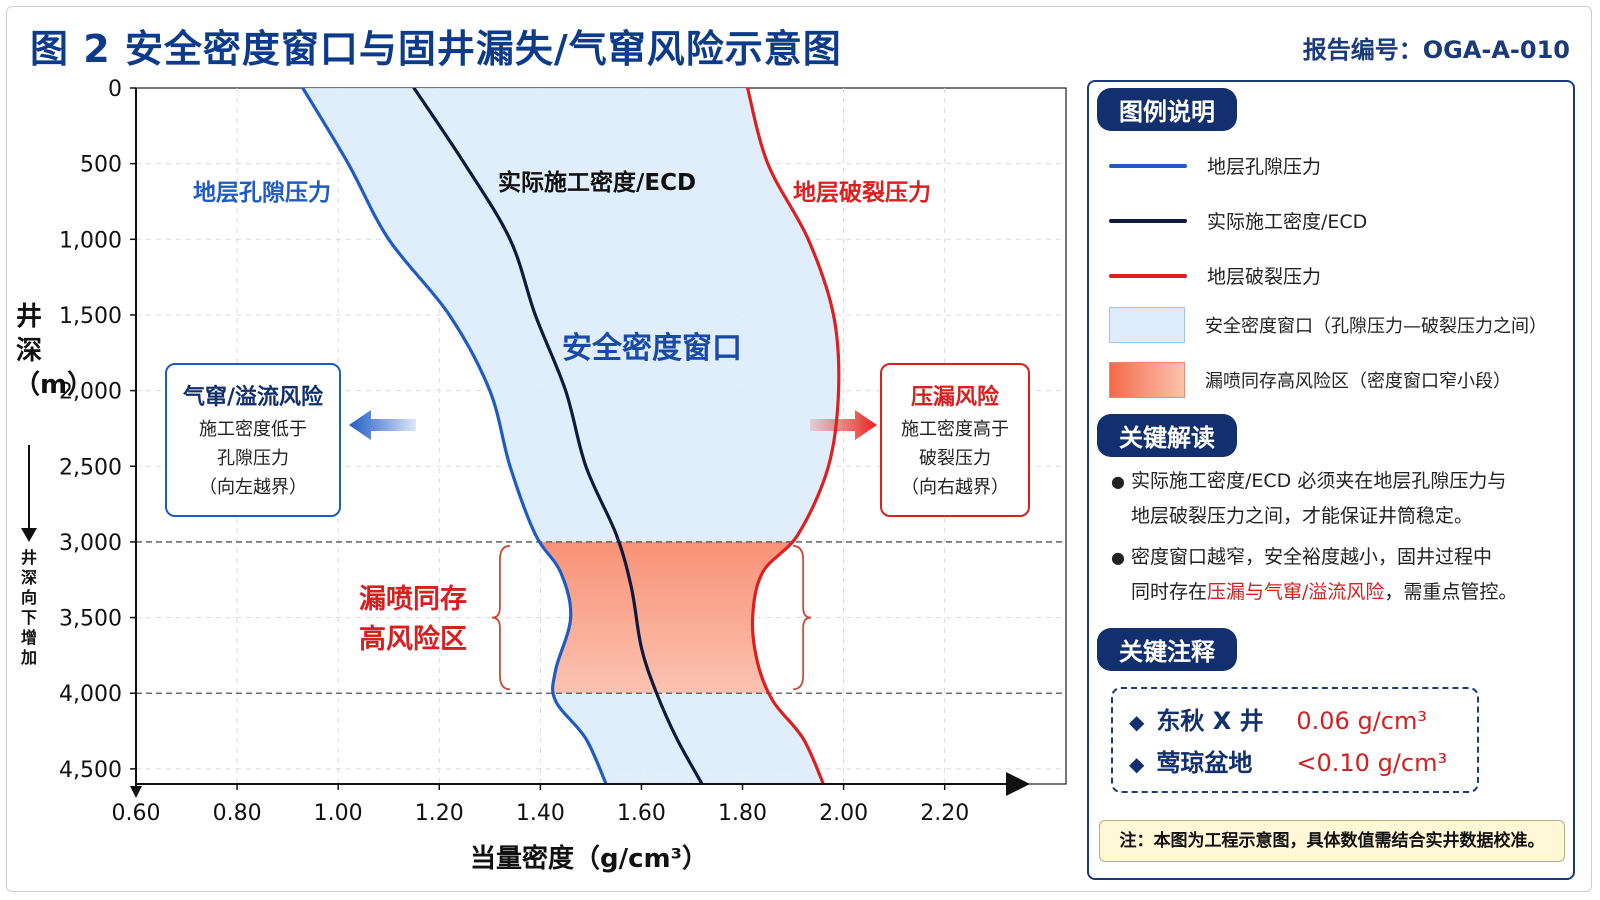 The height and width of the screenshot is (900, 1600). Describe the element at coordinates (253, 458) in the screenshot. I see `gas-kick-risk-line2: 孔隙压力` at that location.